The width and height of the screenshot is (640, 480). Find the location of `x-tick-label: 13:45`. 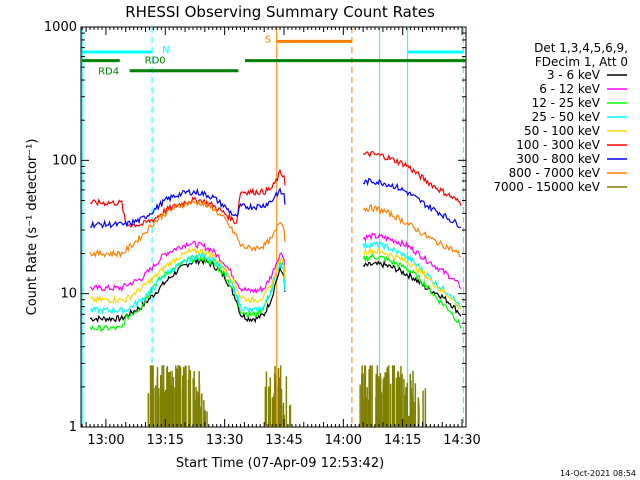

x-tick-label: 13:45 is located at coordinates (283, 440).